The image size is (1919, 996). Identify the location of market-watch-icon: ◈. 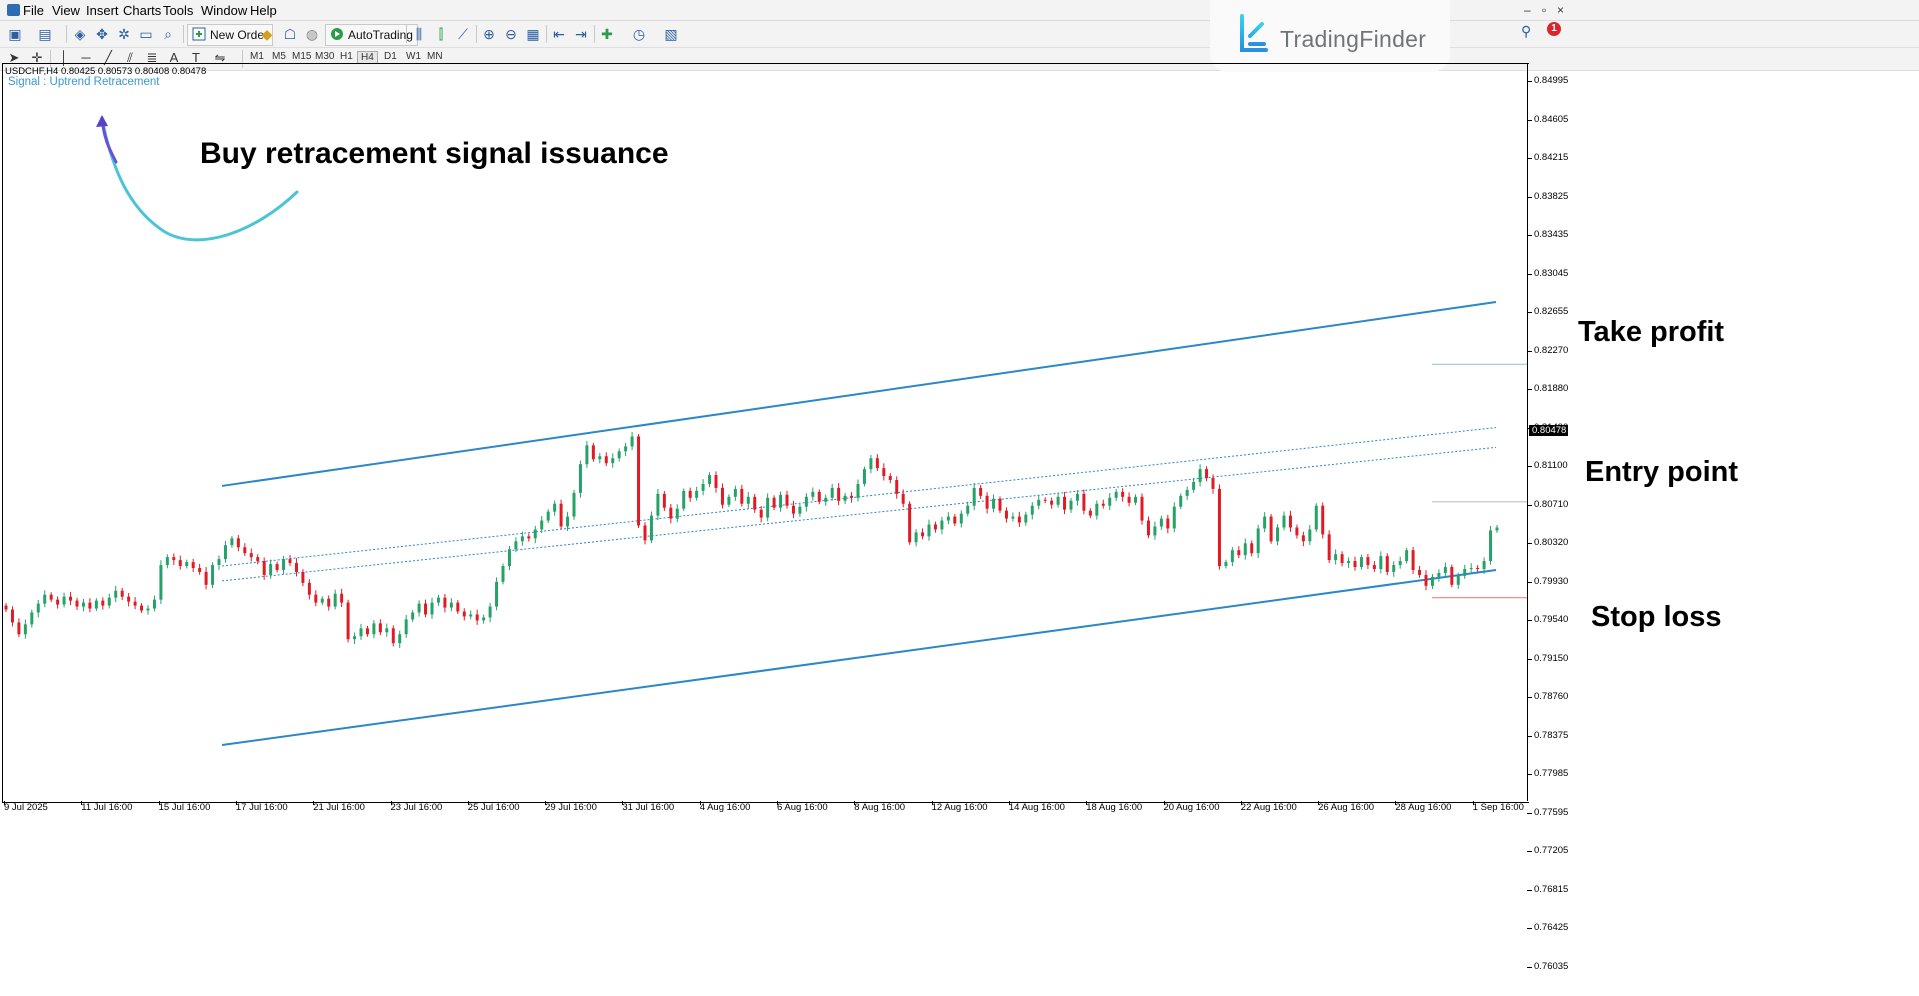
(80, 34).